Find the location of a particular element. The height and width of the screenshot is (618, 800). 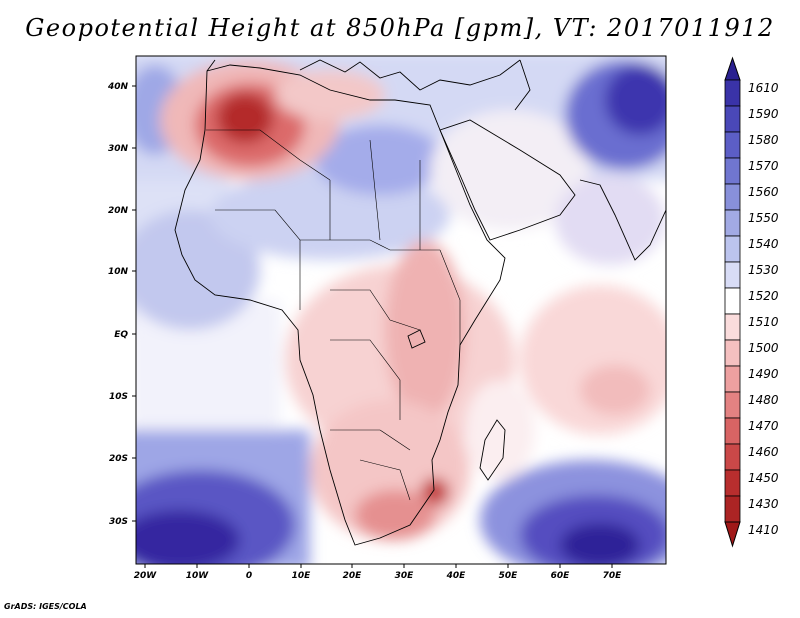

cell-libya-blue is located at coordinates (380, 160).